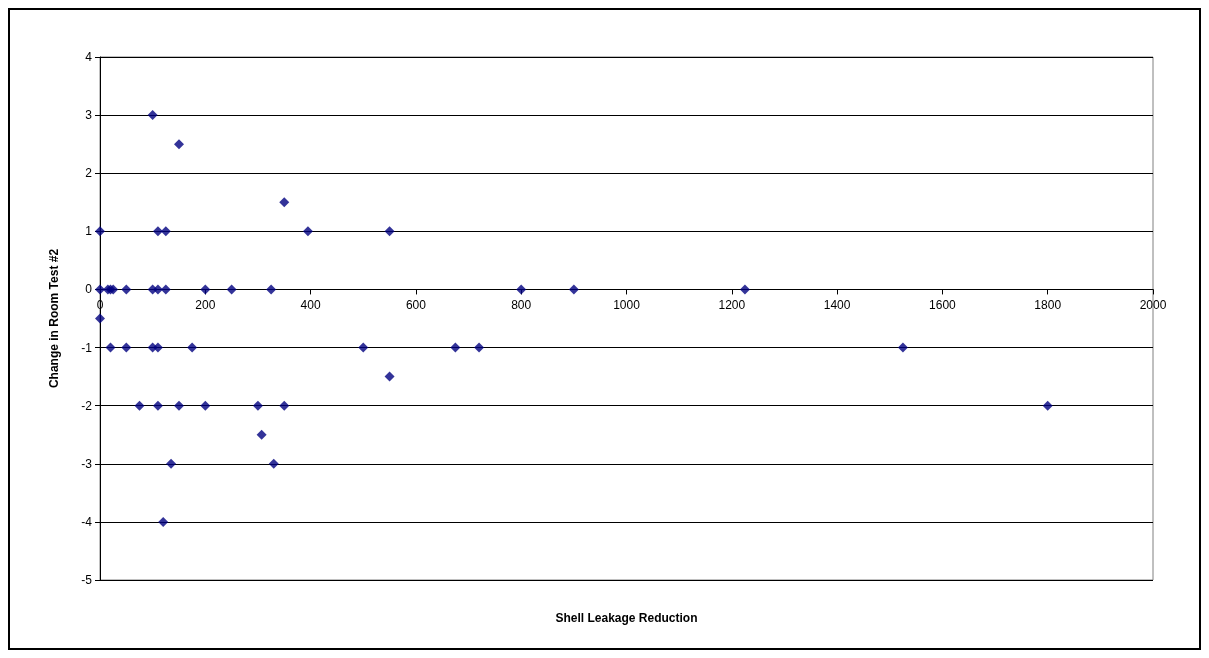  I want to click on y-tick-label: 1, so click(89, 231).